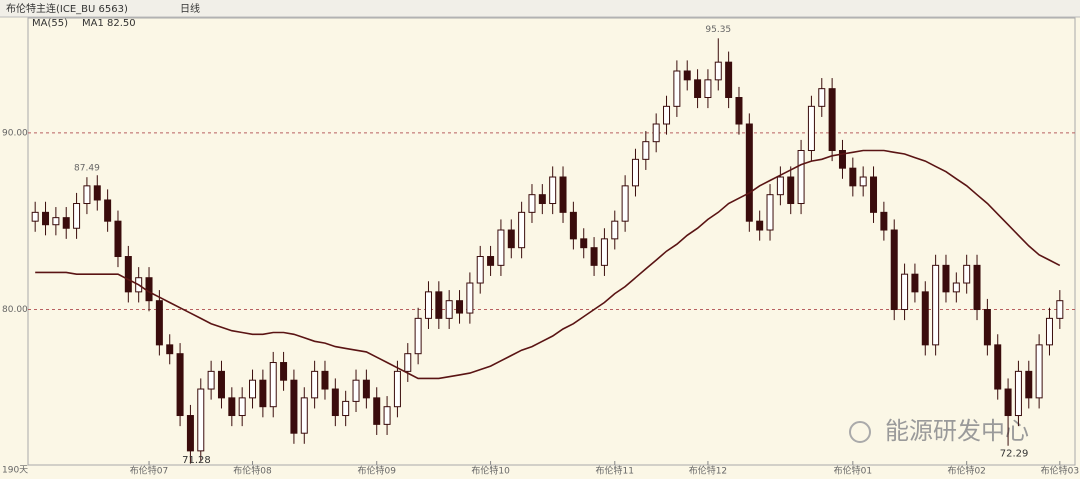 Image resolution: width=1080 pixels, height=479 pixels. What do you see at coordinates (540, 8) in the screenshot?
I see `header-bar` at bounding box center [540, 8].